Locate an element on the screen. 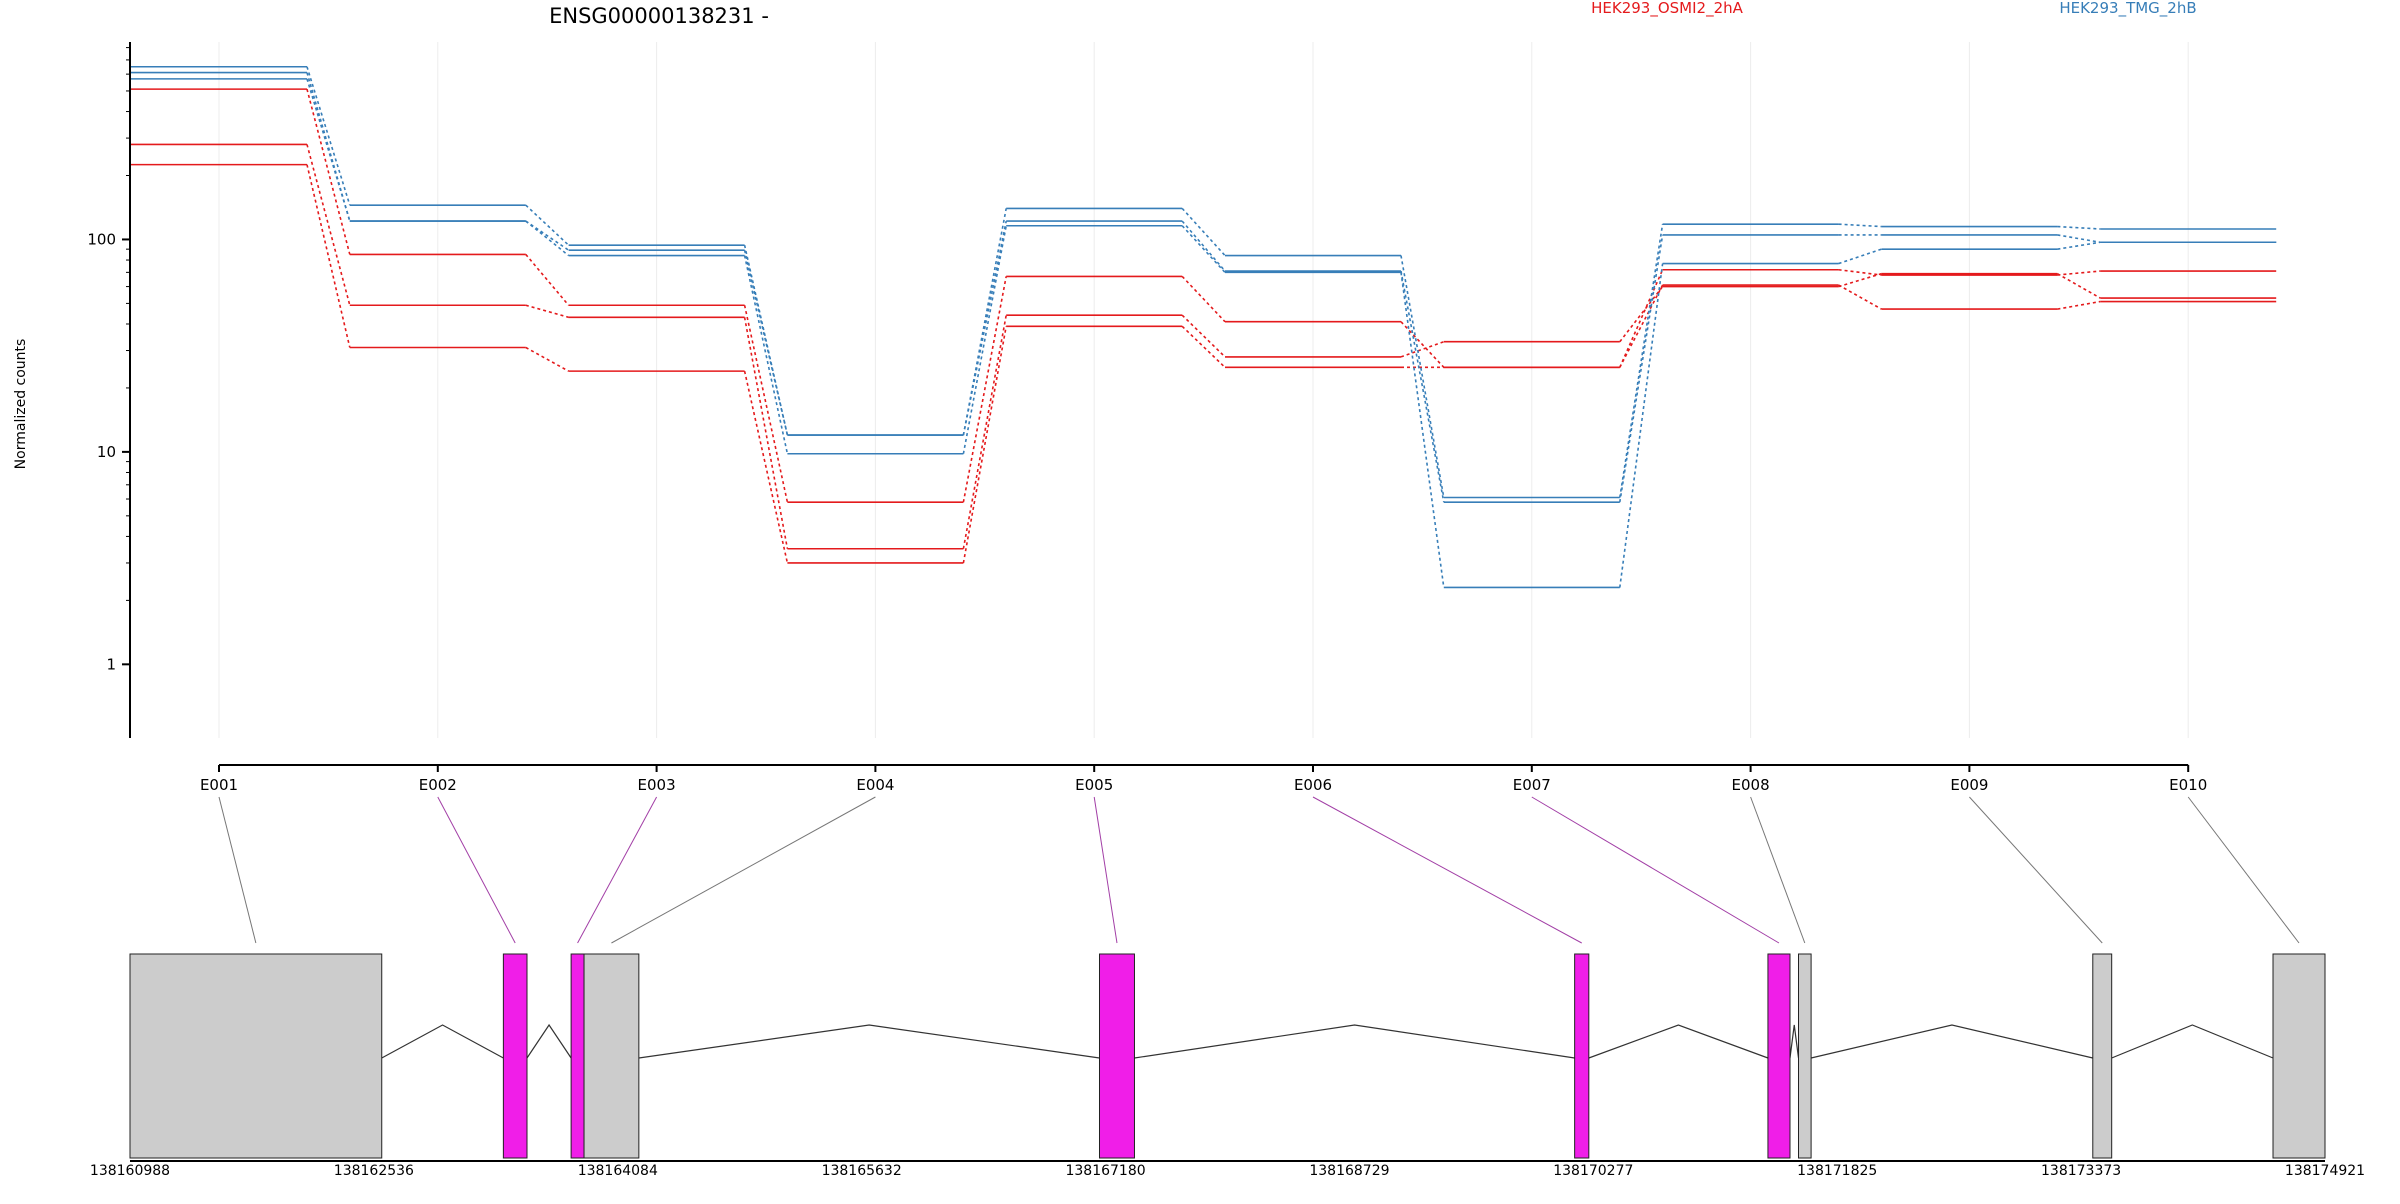 The width and height of the screenshot is (2400, 1204). x-tick-label-E003: E003 is located at coordinates (657, 785).